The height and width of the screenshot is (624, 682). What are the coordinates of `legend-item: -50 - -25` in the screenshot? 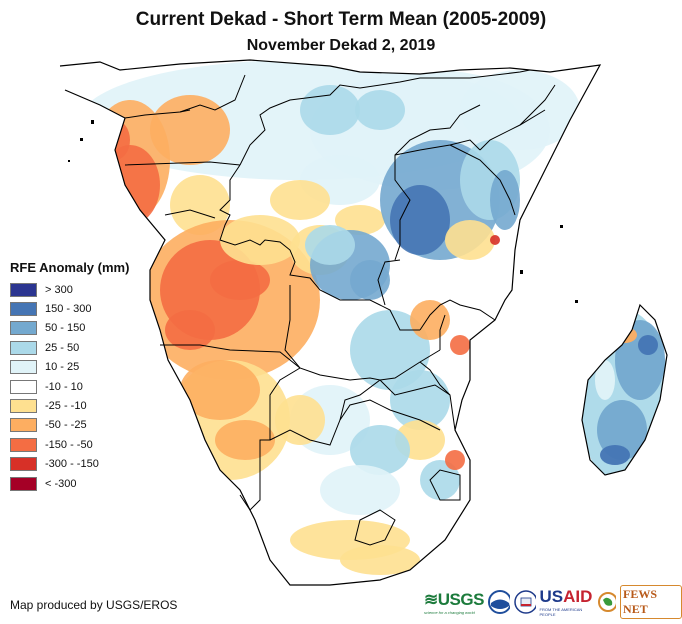 It's located at (69, 425).